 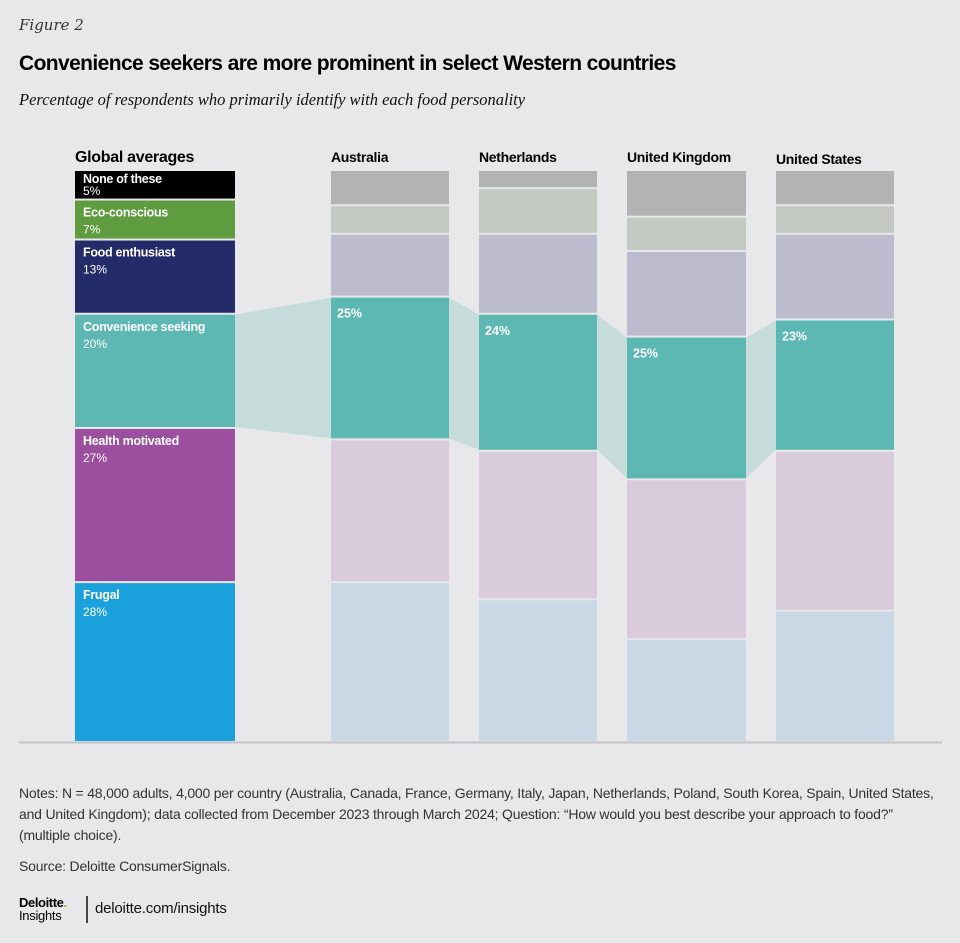 What do you see at coordinates (129, 253) in the screenshot?
I see `segment-name-food-enthusiast: Food enthusiast` at bounding box center [129, 253].